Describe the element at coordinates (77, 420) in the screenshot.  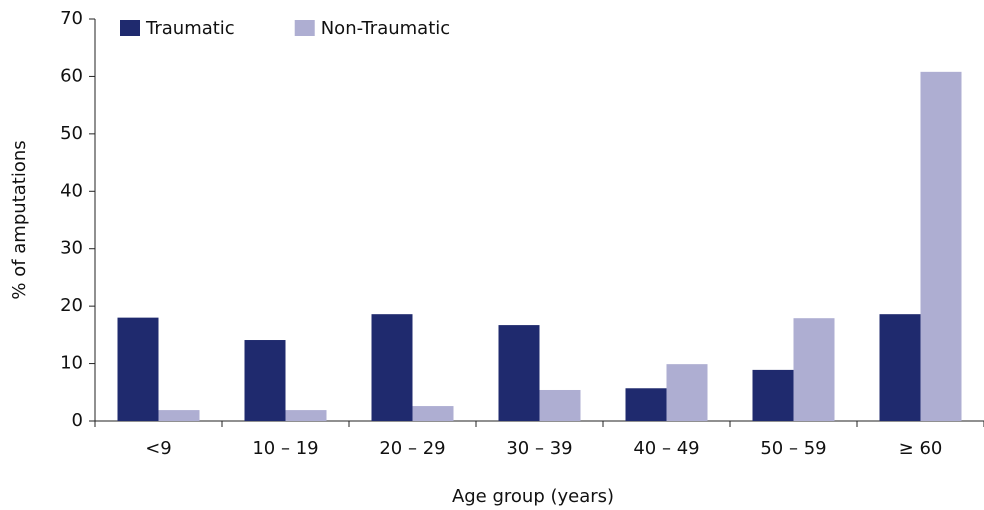
I see `y-tick-label: 0` at that location.